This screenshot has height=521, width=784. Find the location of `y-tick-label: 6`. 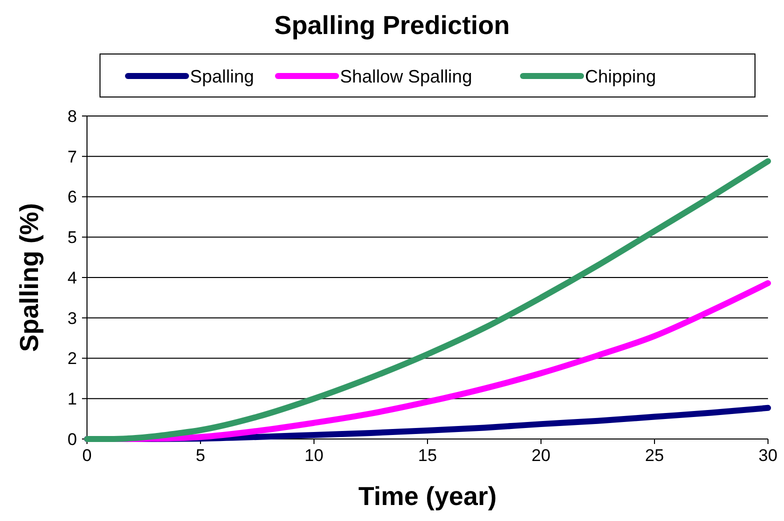

y-tick-label: 6 is located at coordinates (72, 197).